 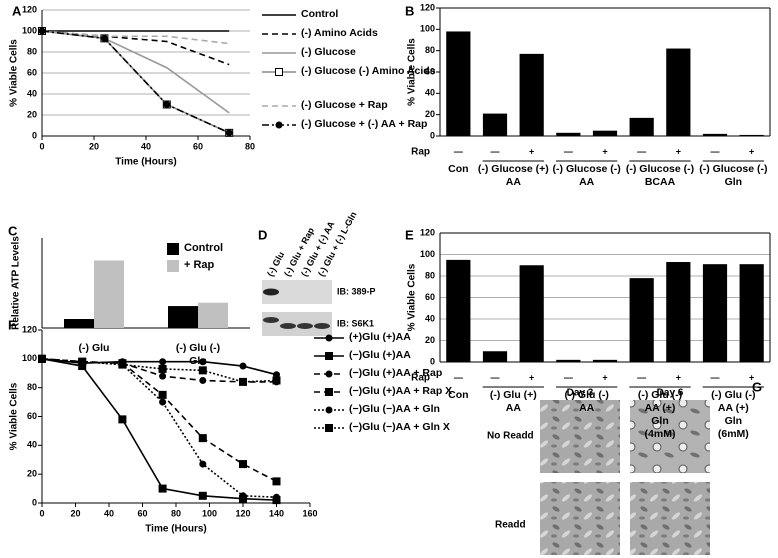 What do you see at coordinates (430, 340) in the screenshot?
I see `y-tick-label: 20` at bounding box center [430, 340].